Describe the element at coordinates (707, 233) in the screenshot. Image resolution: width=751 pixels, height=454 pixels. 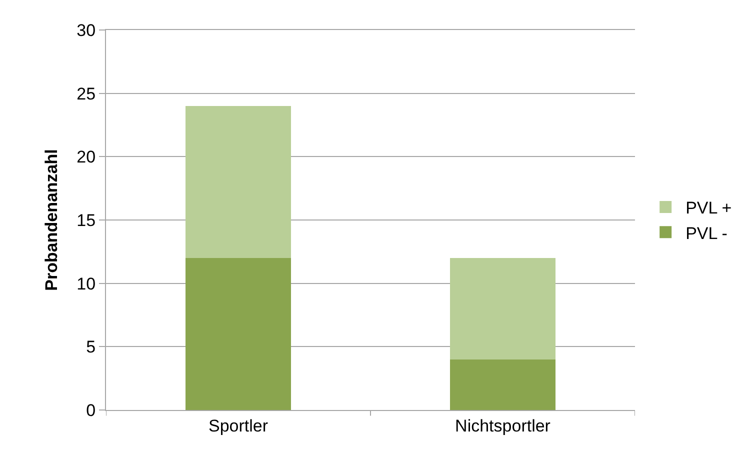
I see `legend-label: PVL -` at that location.